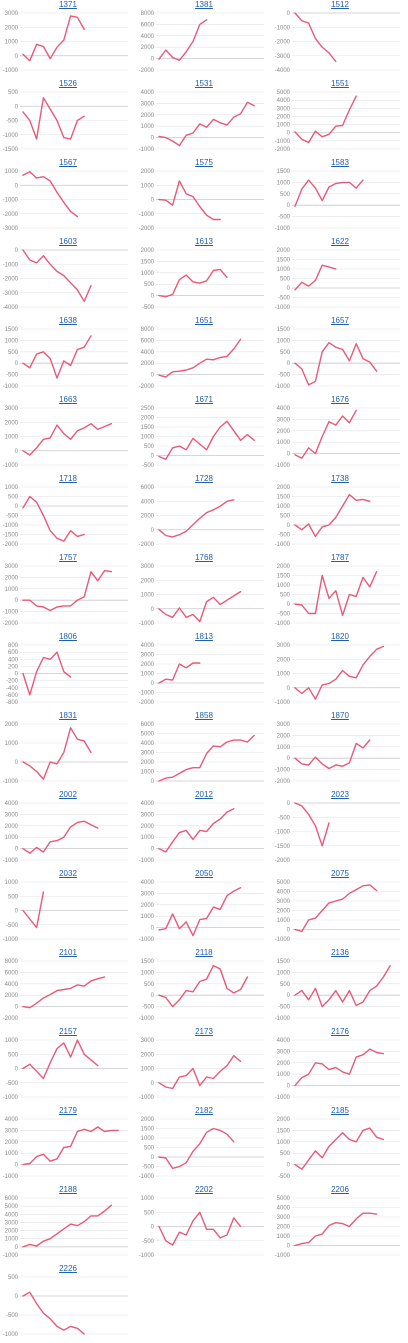 This screenshot has height=1343, width=408. Describe the element at coordinates (68, 715) in the screenshot. I see `chart-title-link: 1831` at that location.